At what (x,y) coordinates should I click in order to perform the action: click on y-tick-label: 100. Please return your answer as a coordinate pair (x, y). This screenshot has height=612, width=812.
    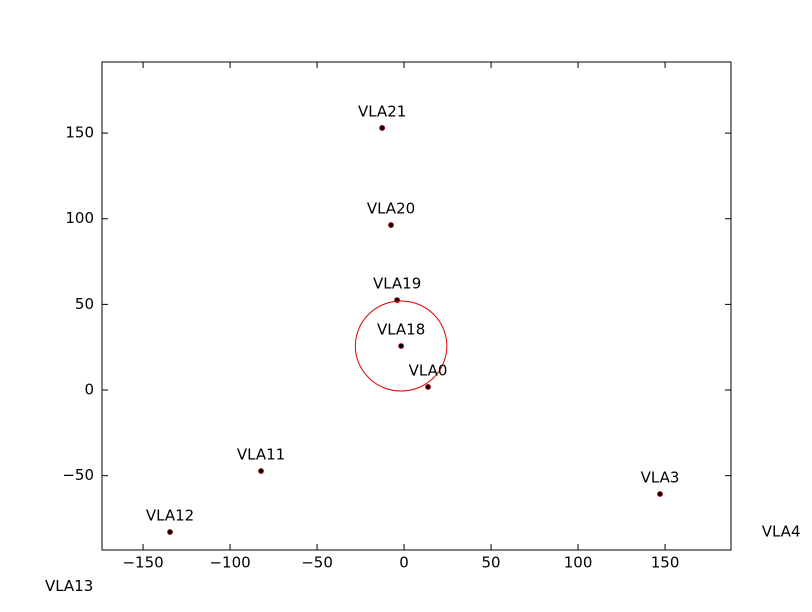
    Looking at the image, I should click on (79, 218).